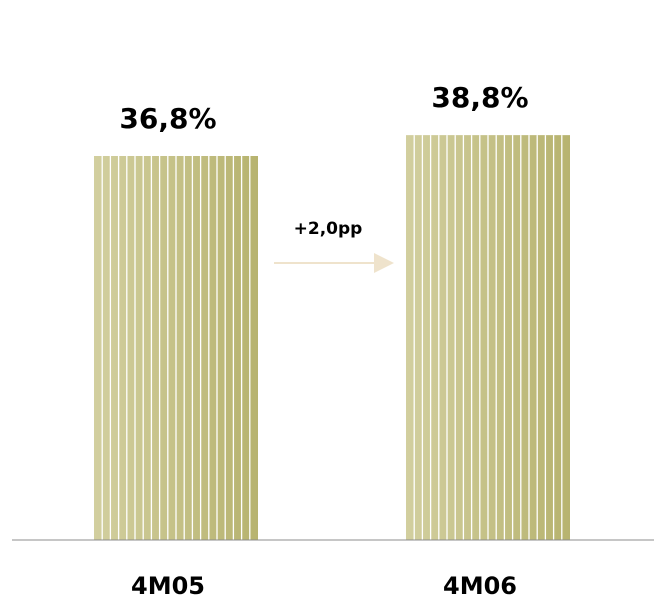 This screenshot has height=599, width=654. Describe the element at coordinates (384, 263) in the screenshot. I see `change-arrow-icon` at that location.